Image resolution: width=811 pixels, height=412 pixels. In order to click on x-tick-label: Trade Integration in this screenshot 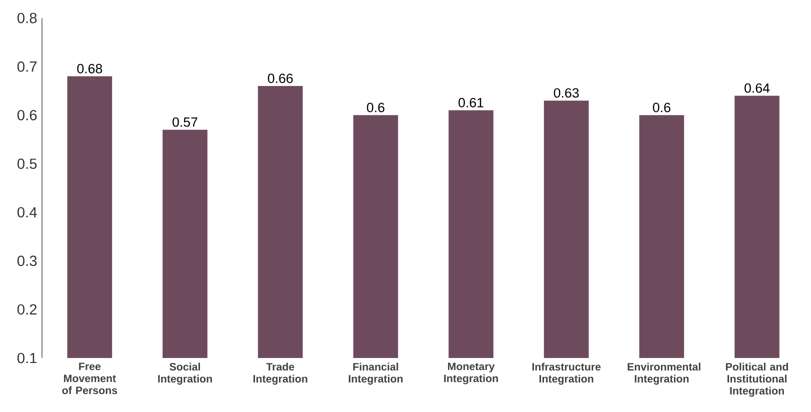, I will do `click(280, 373)`.